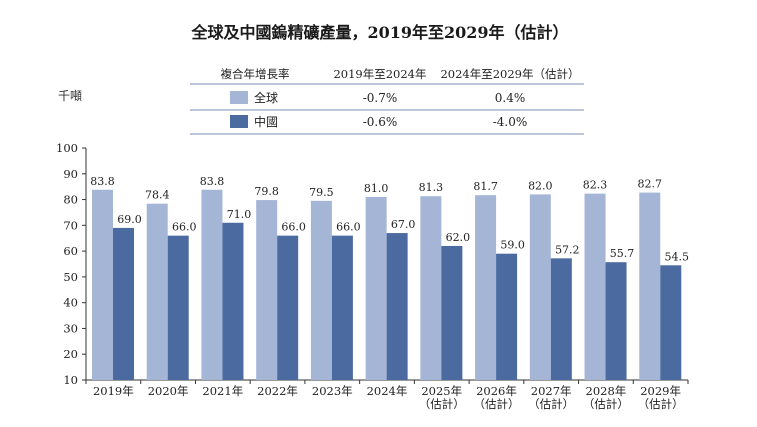 This screenshot has width=757, height=427. I want to click on y-tick-label: 50, so click(70, 277).